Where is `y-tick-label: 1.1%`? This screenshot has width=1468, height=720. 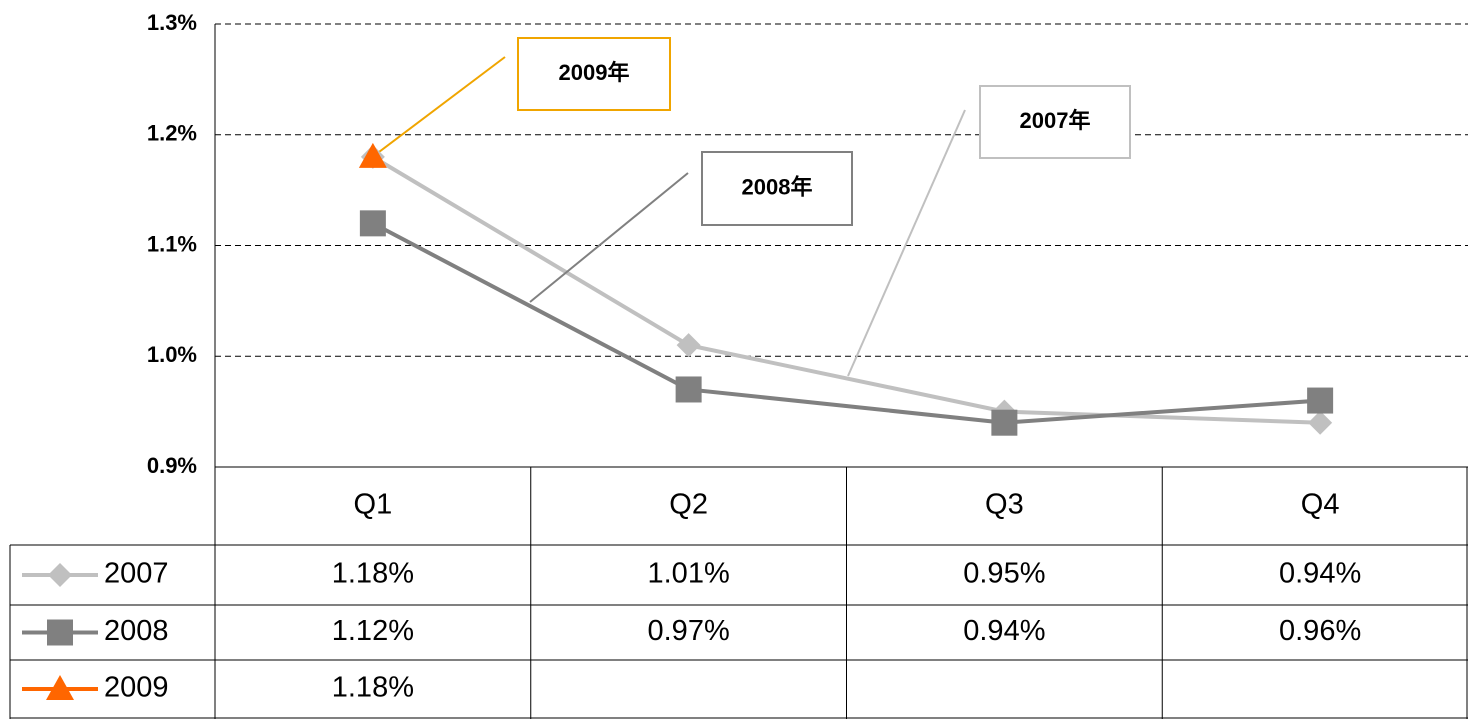
y-tick-label: 1.1% is located at coordinates (172, 243).